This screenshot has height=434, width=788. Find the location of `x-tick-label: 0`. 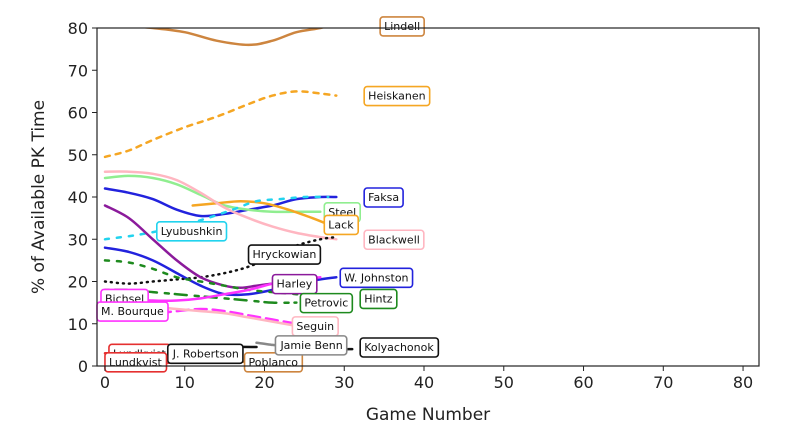

x-tick-label: 0 is located at coordinates (105, 382).